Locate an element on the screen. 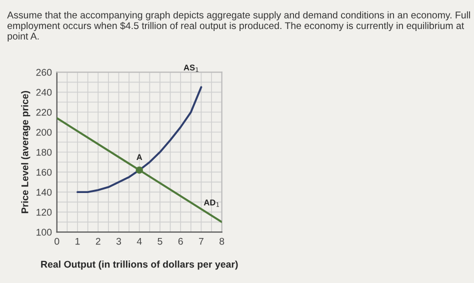 The height and width of the screenshot is (283, 474). x-tick-label: 6 is located at coordinates (180, 241).